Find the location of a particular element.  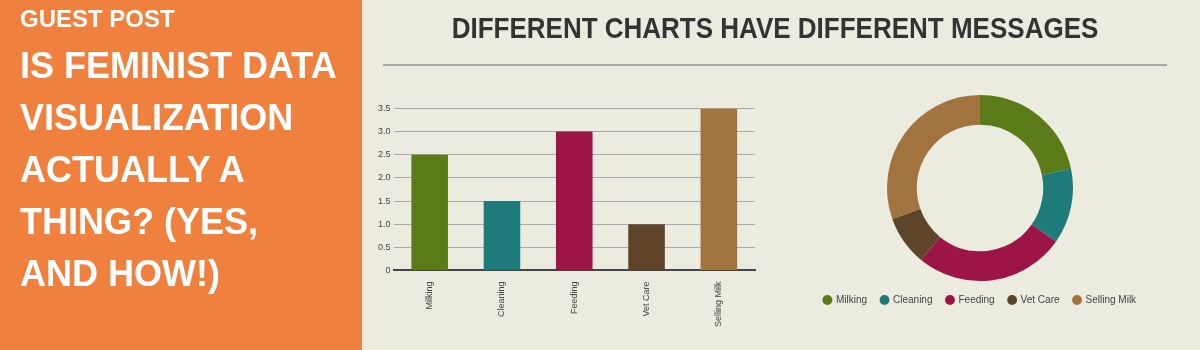

x-tick-label: Selling Milk is located at coordinates (718, 303).